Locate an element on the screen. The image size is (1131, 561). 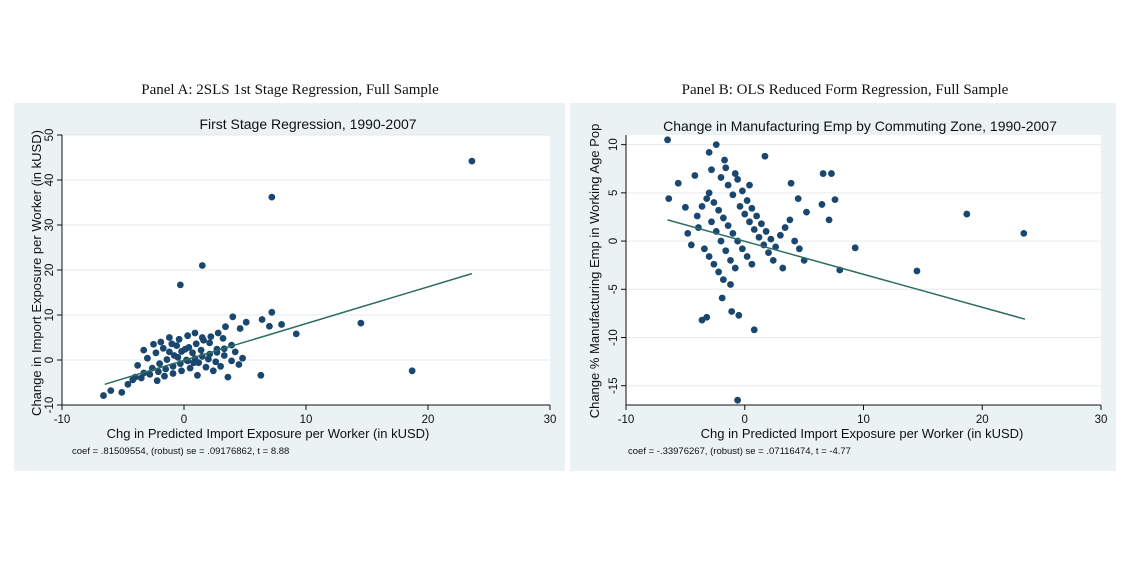
y-tick-label: 40 is located at coordinates (50, 180).